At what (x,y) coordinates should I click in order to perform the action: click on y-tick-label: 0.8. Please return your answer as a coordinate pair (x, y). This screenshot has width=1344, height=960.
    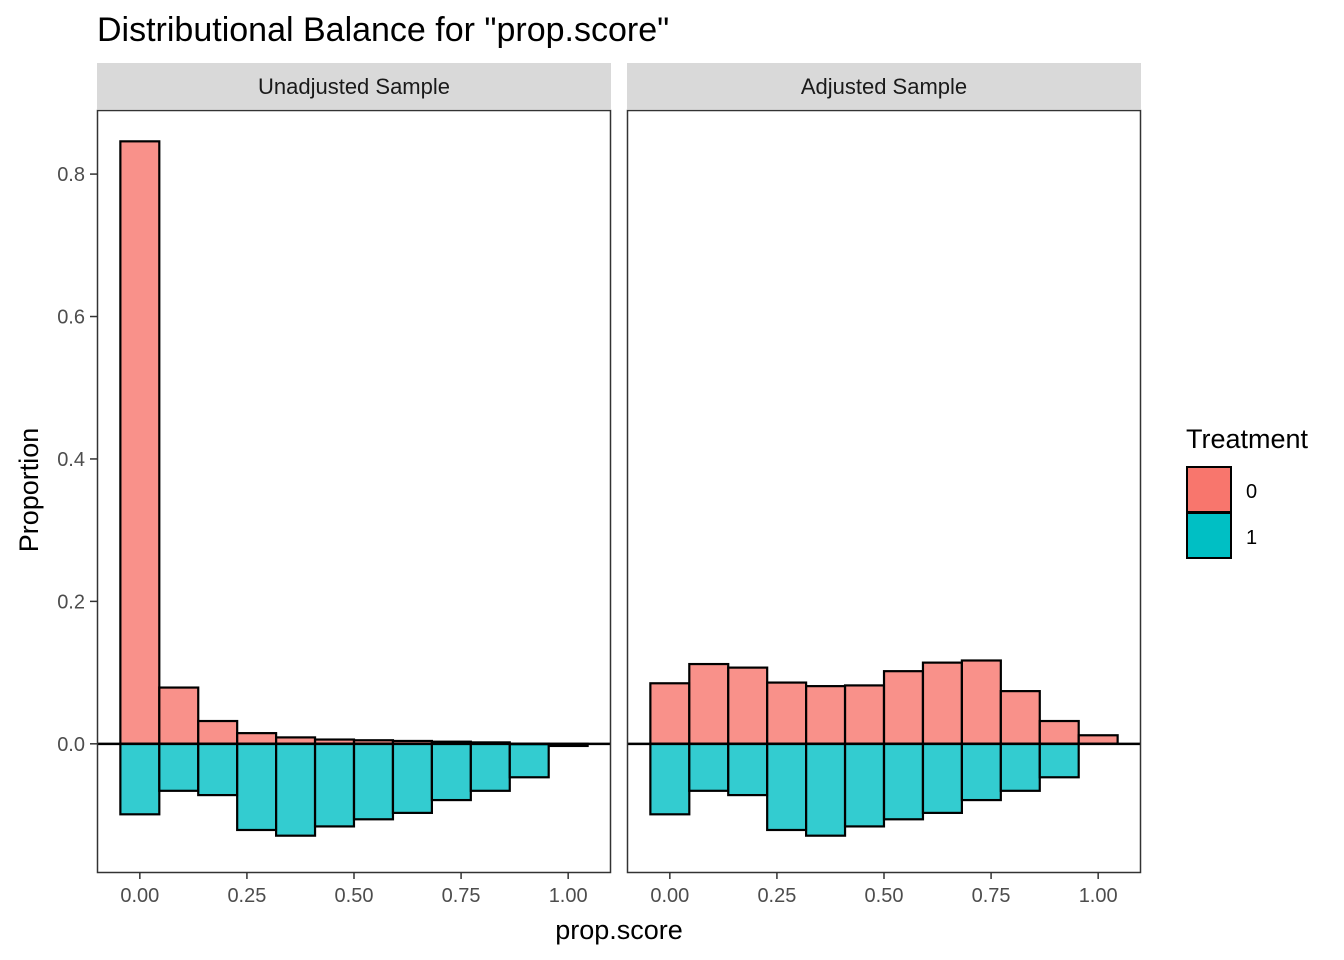
    Looking at the image, I should click on (71, 175).